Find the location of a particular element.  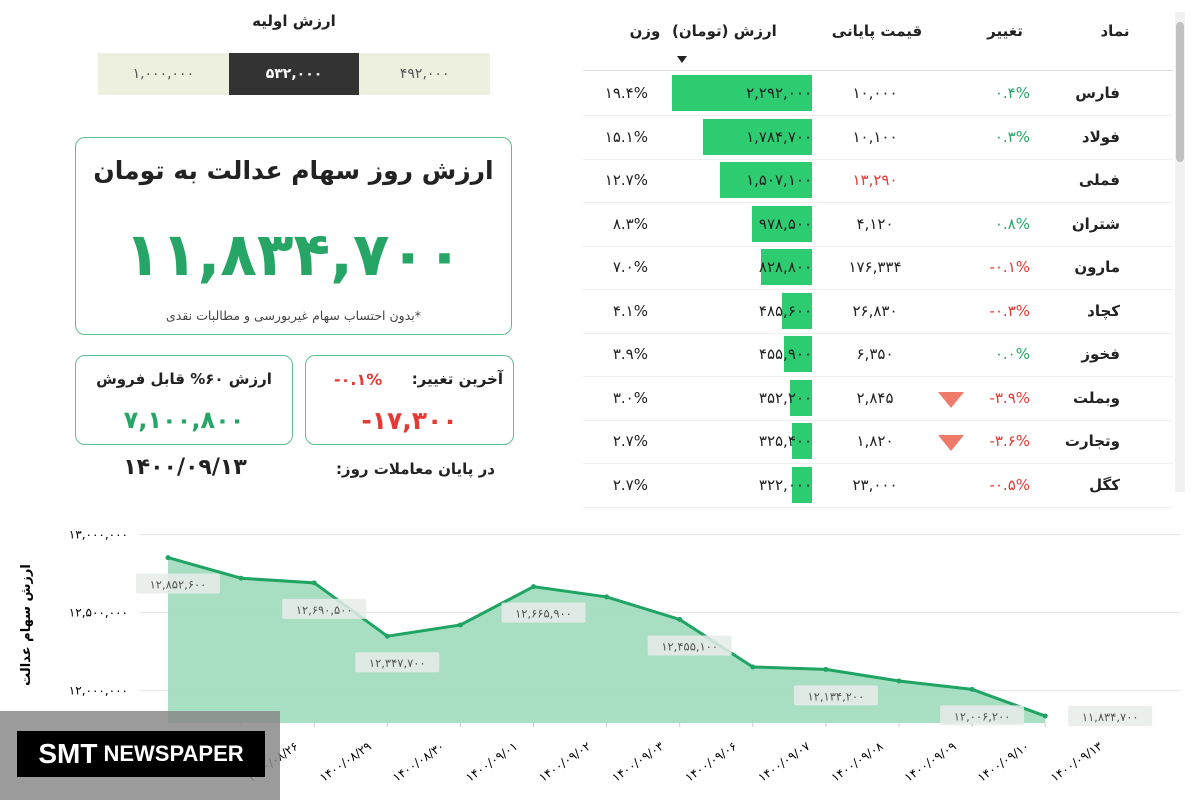

symbol-cell: فملی is located at coordinates (1099, 180).